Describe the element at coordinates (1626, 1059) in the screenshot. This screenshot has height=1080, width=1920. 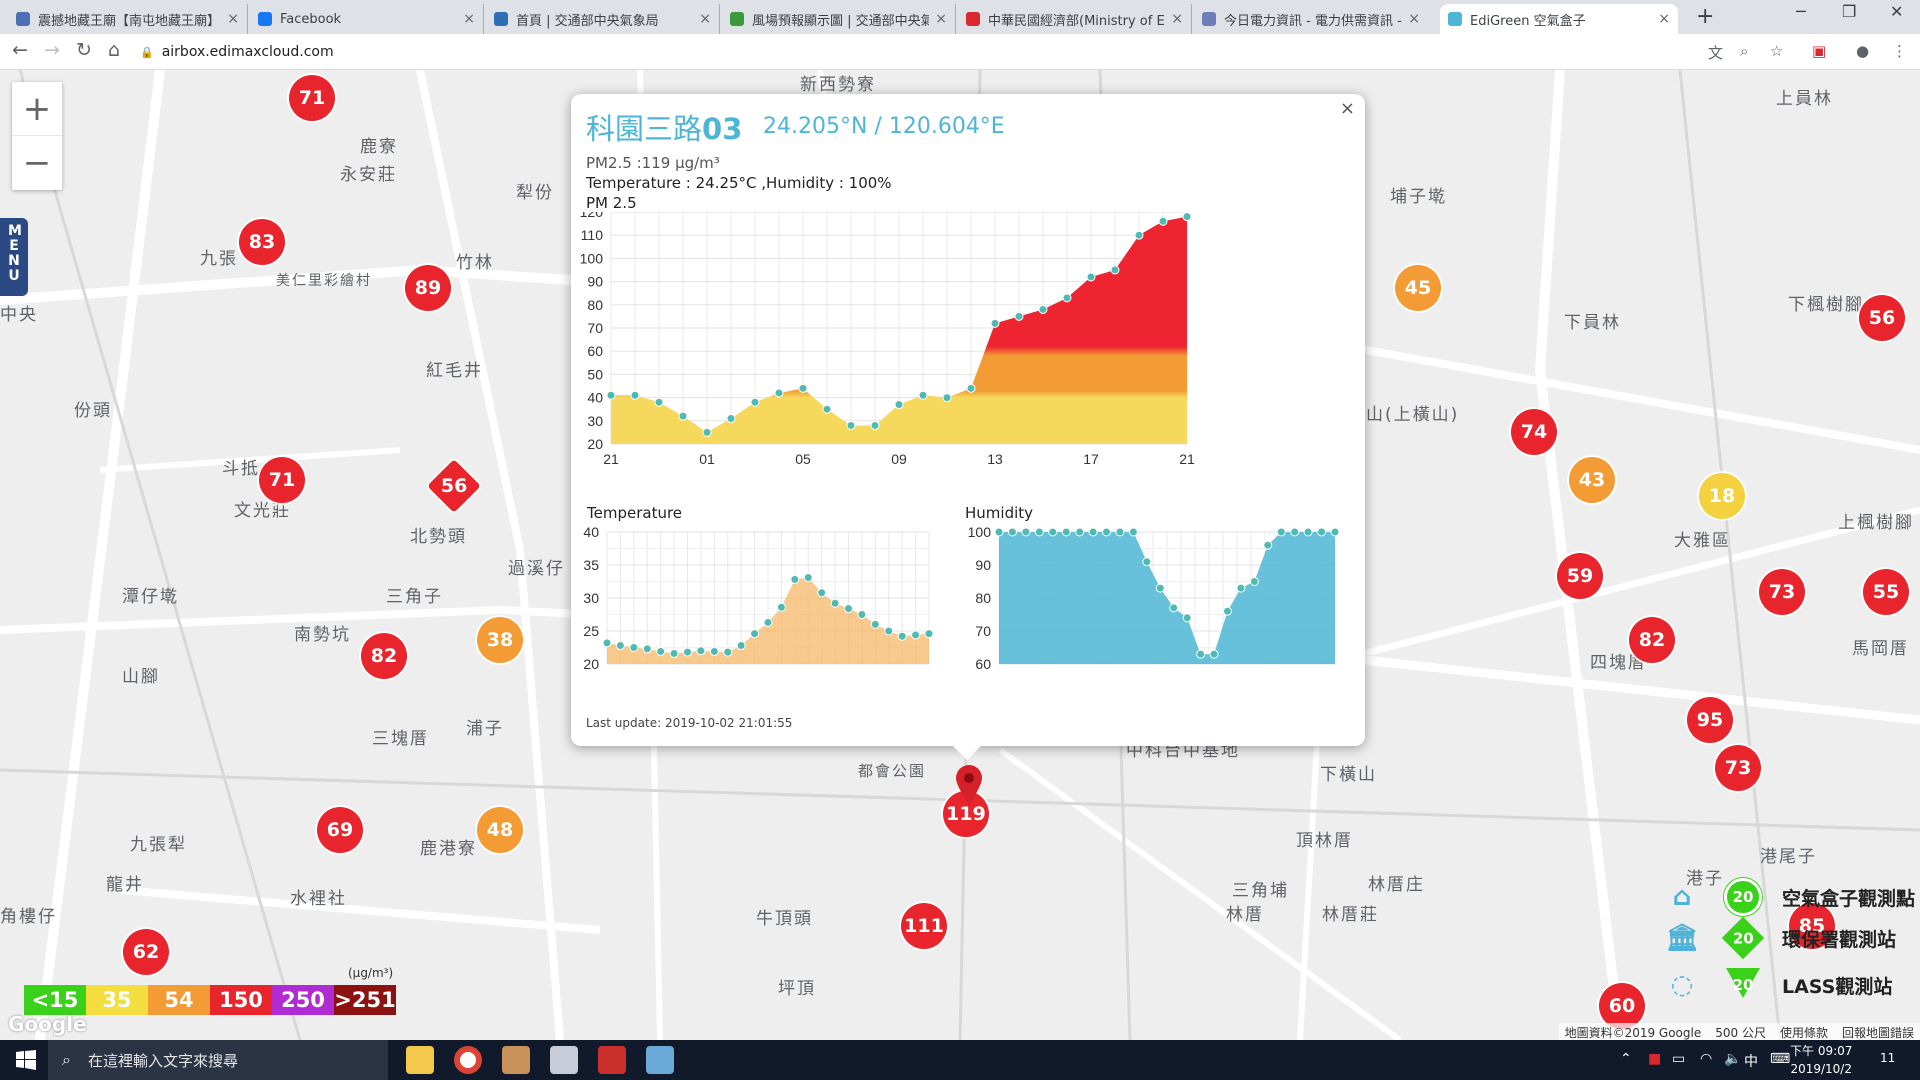
I see `tray-up-icon: ⌃` at that location.